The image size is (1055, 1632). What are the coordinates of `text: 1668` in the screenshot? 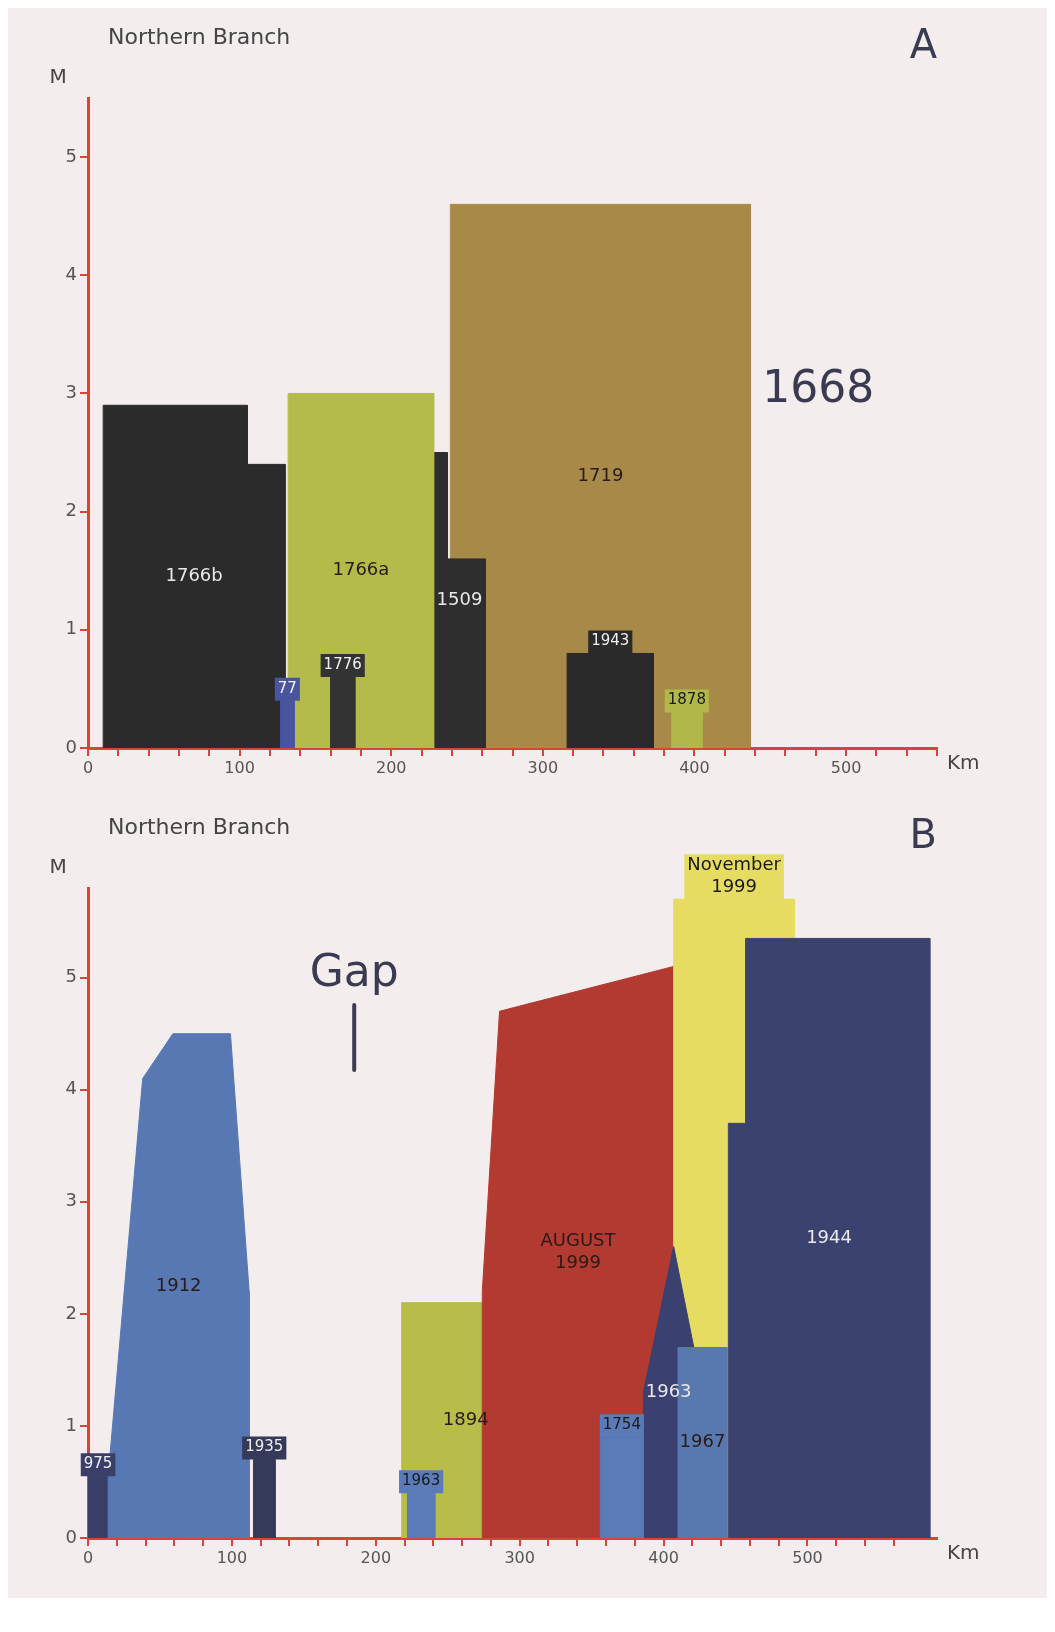 It's located at (818, 386).